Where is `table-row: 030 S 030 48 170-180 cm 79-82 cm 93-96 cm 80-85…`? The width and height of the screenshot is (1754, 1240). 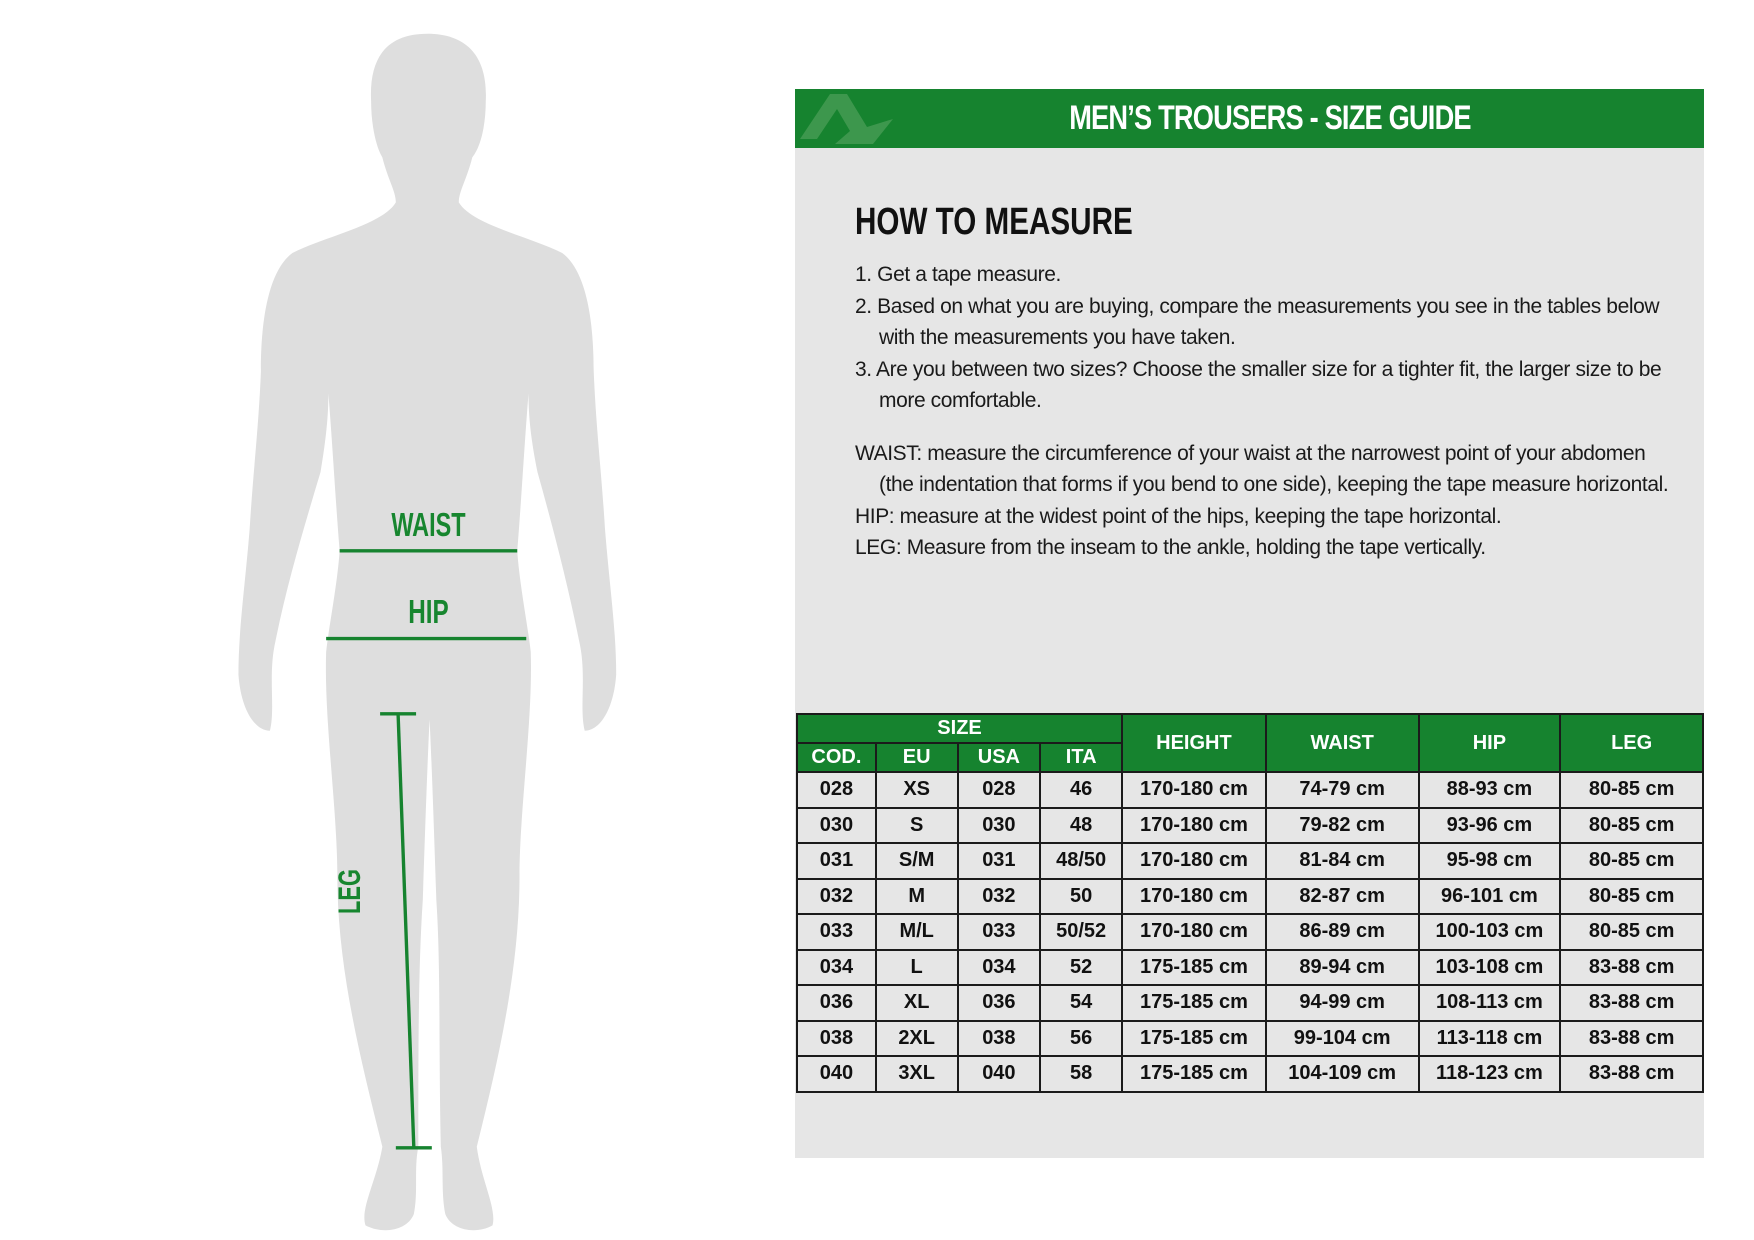 table-row: 030 S 030 48 170-180 cm 79-82 cm 93-96 cm 80-85… is located at coordinates (1250, 825).